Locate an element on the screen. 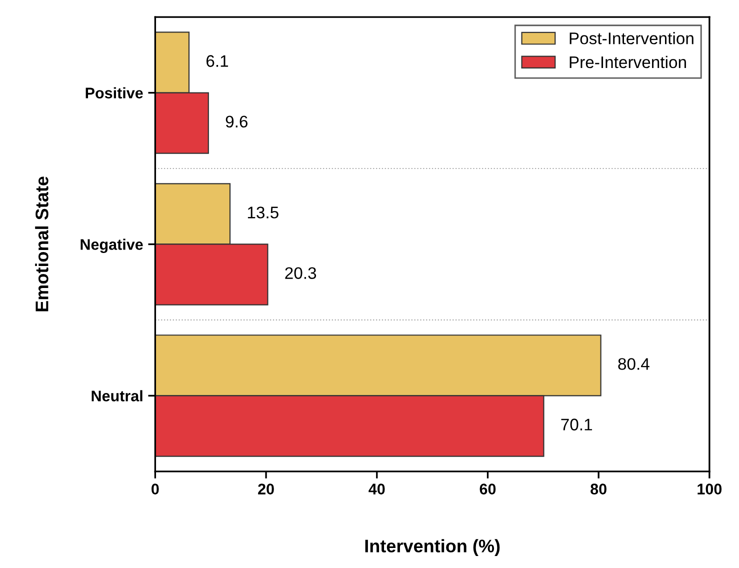 The image size is (739, 568). x-tick-label: 20 is located at coordinates (266, 489).